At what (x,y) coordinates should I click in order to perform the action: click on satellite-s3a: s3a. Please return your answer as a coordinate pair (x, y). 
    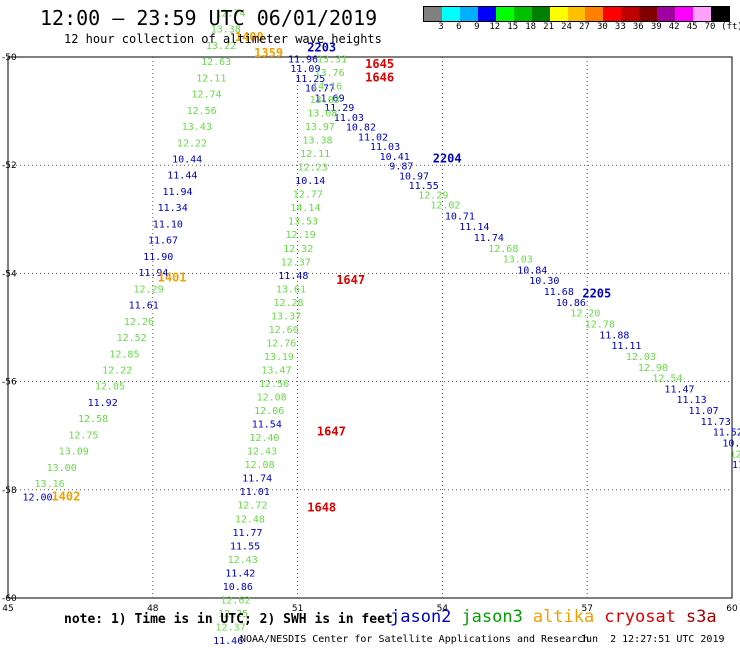
    Looking at the image, I should click on (701, 617).